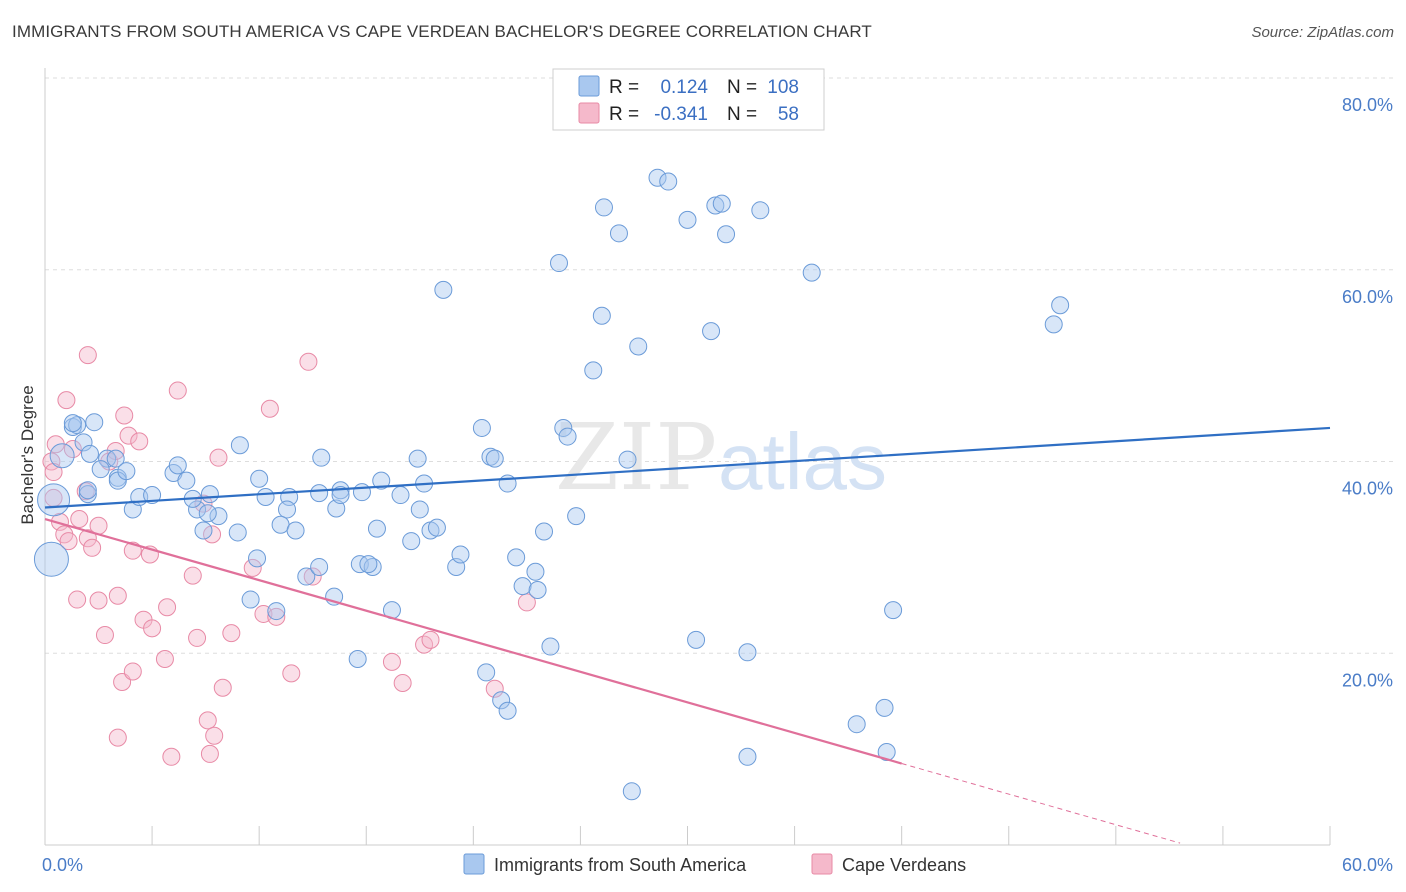 This screenshot has width=1406, height=892. Describe the element at coordinates (27, 454) in the screenshot. I see `y-axis-label: Bachelor's Degree` at that location.